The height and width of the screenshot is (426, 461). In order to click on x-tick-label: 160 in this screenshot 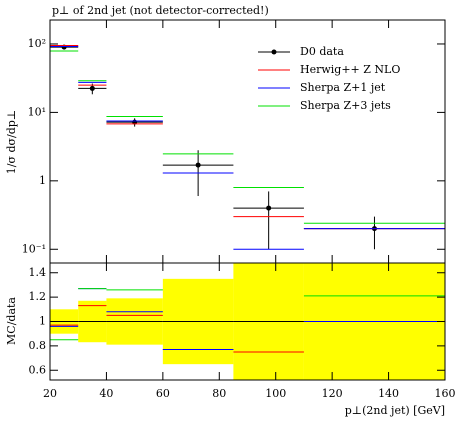, I will do `click(445, 393)`.